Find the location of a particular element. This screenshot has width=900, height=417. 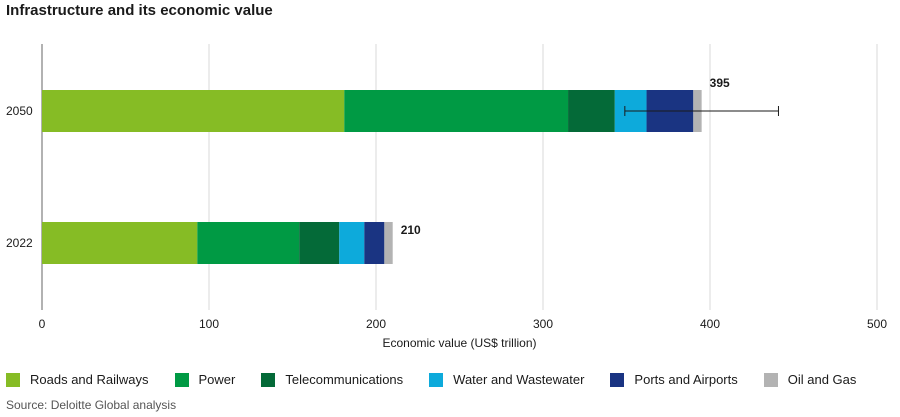

category-label-2022: 2022 is located at coordinates (19, 243).